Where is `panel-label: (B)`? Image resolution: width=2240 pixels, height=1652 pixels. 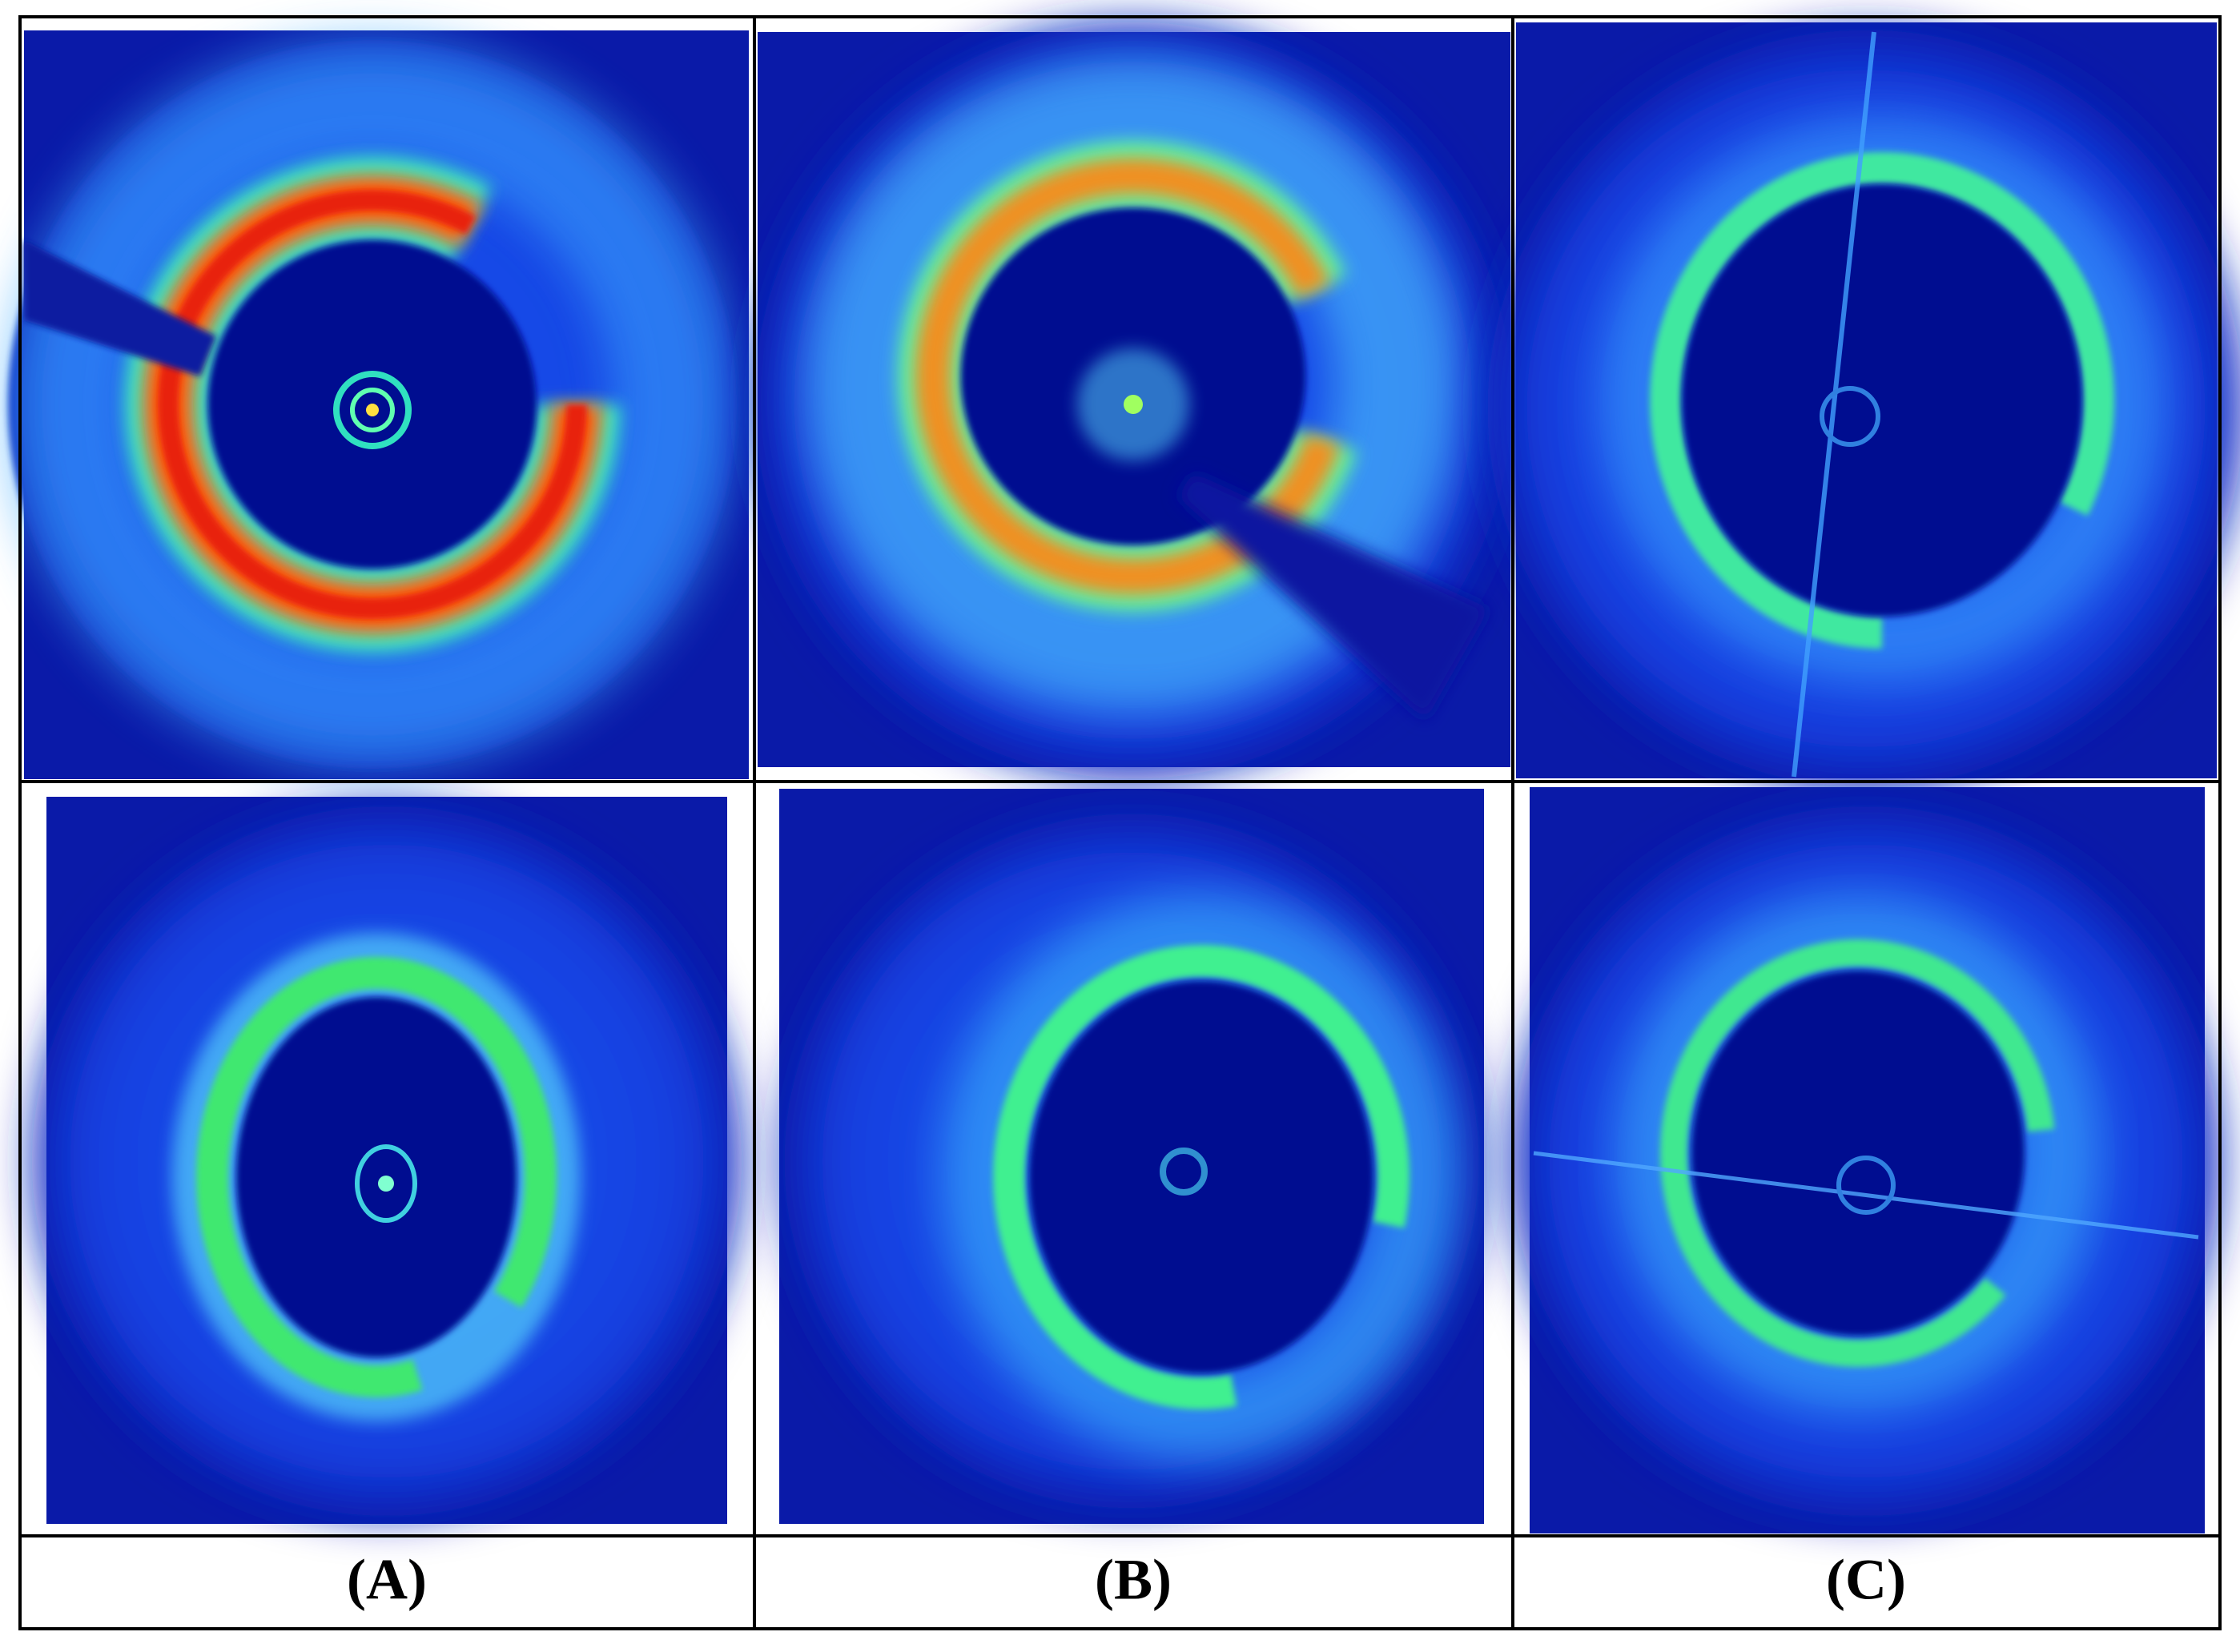
panel-label: (B) is located at coordinates (1133, 1580).